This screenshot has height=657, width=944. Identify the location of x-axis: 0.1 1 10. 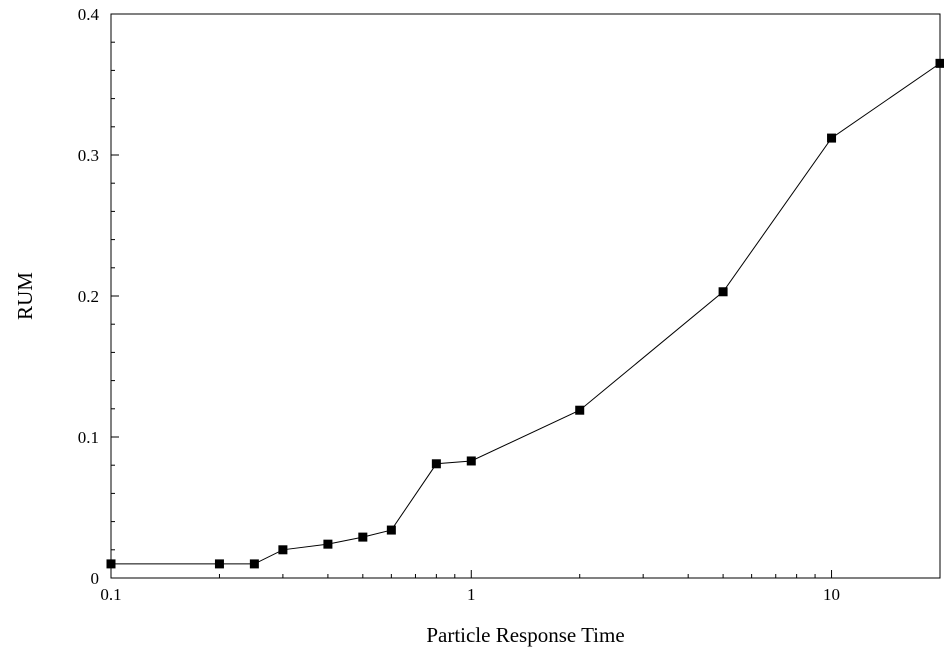
(520, 587).